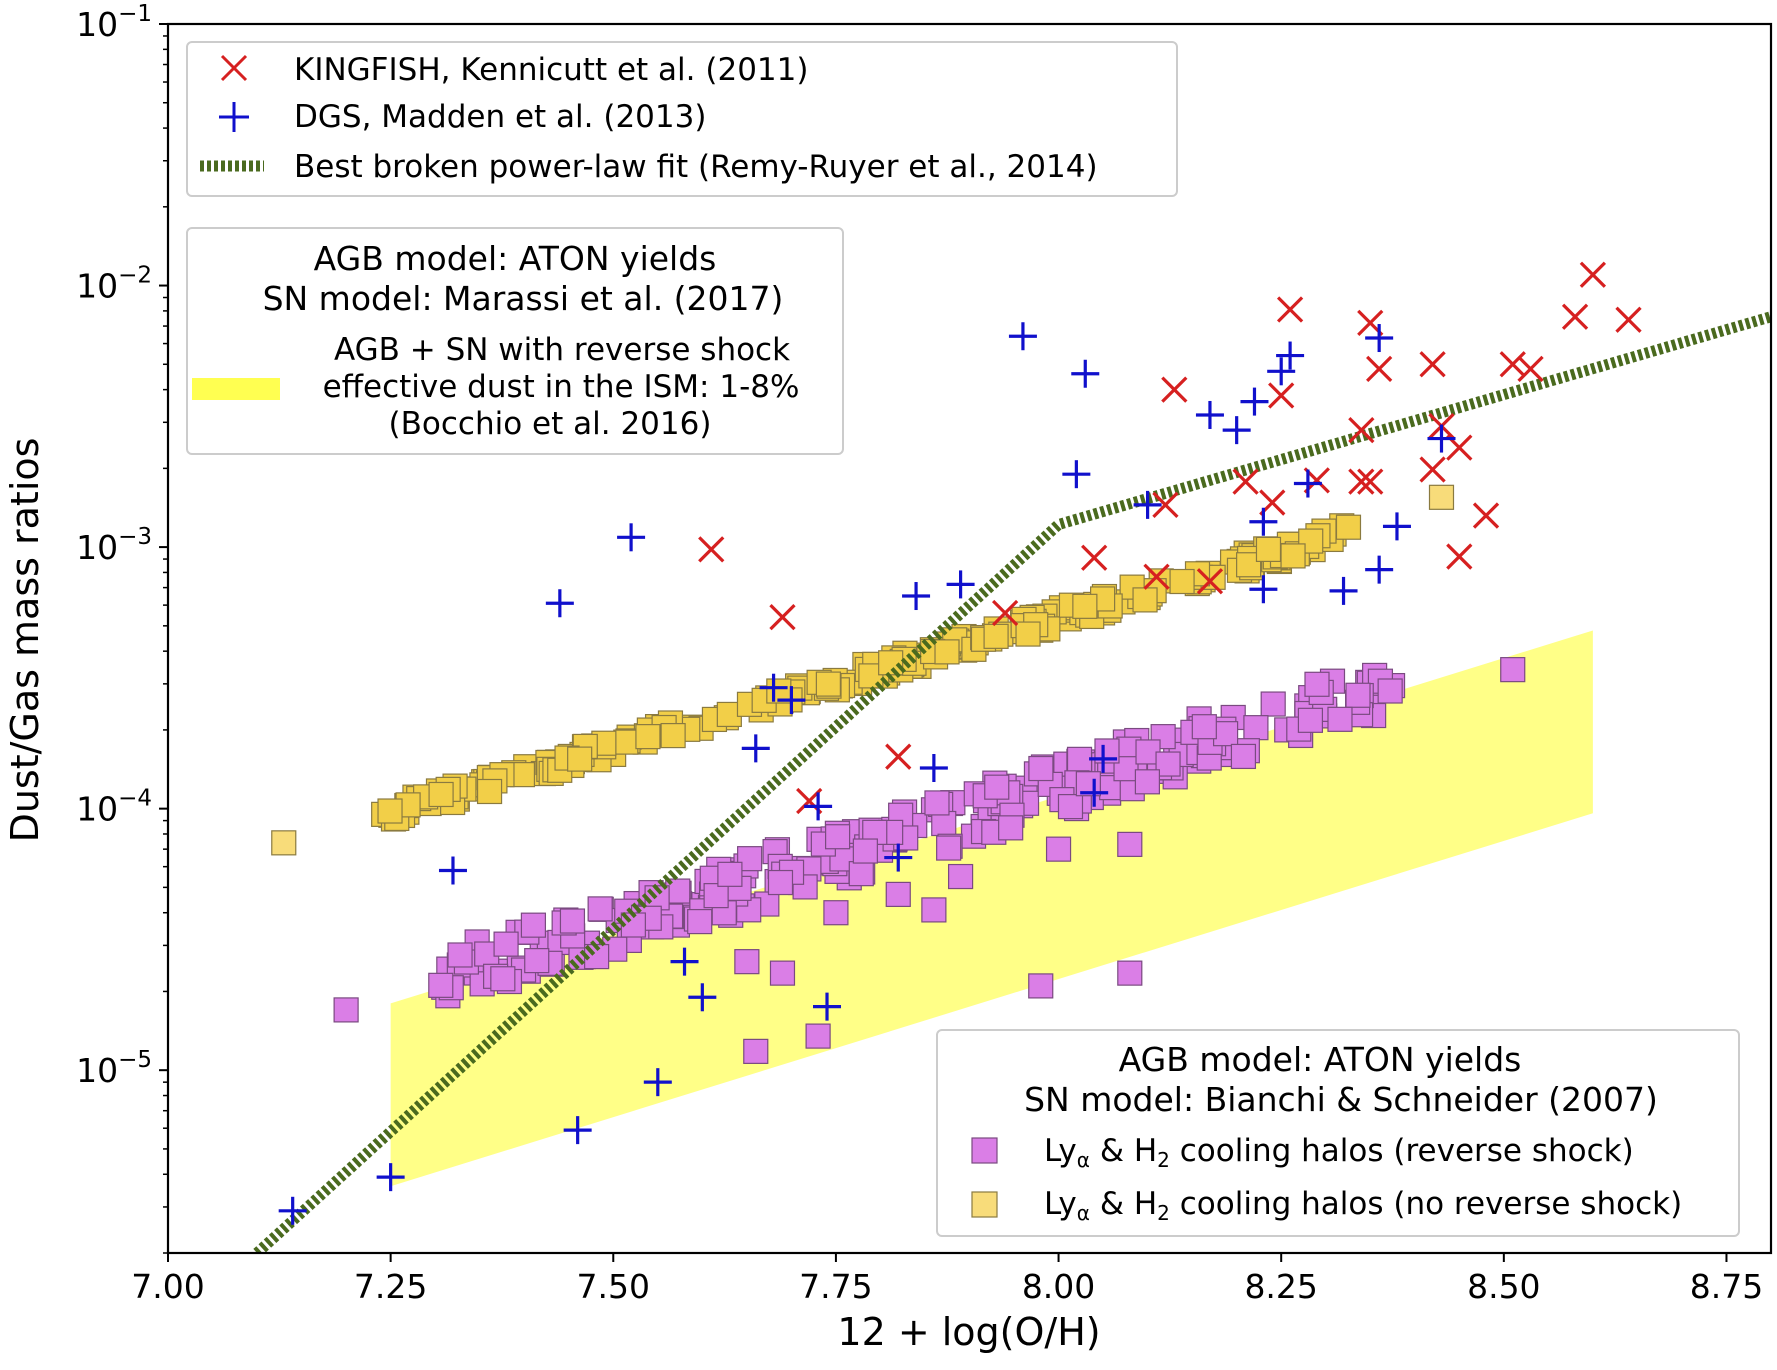 This screenshot has width=1777, height=1370. What do you see at coordinates (613, 1286) in the screenshot?
I see `x-tick-label: 7.50` at bounding box center [613, 1286].